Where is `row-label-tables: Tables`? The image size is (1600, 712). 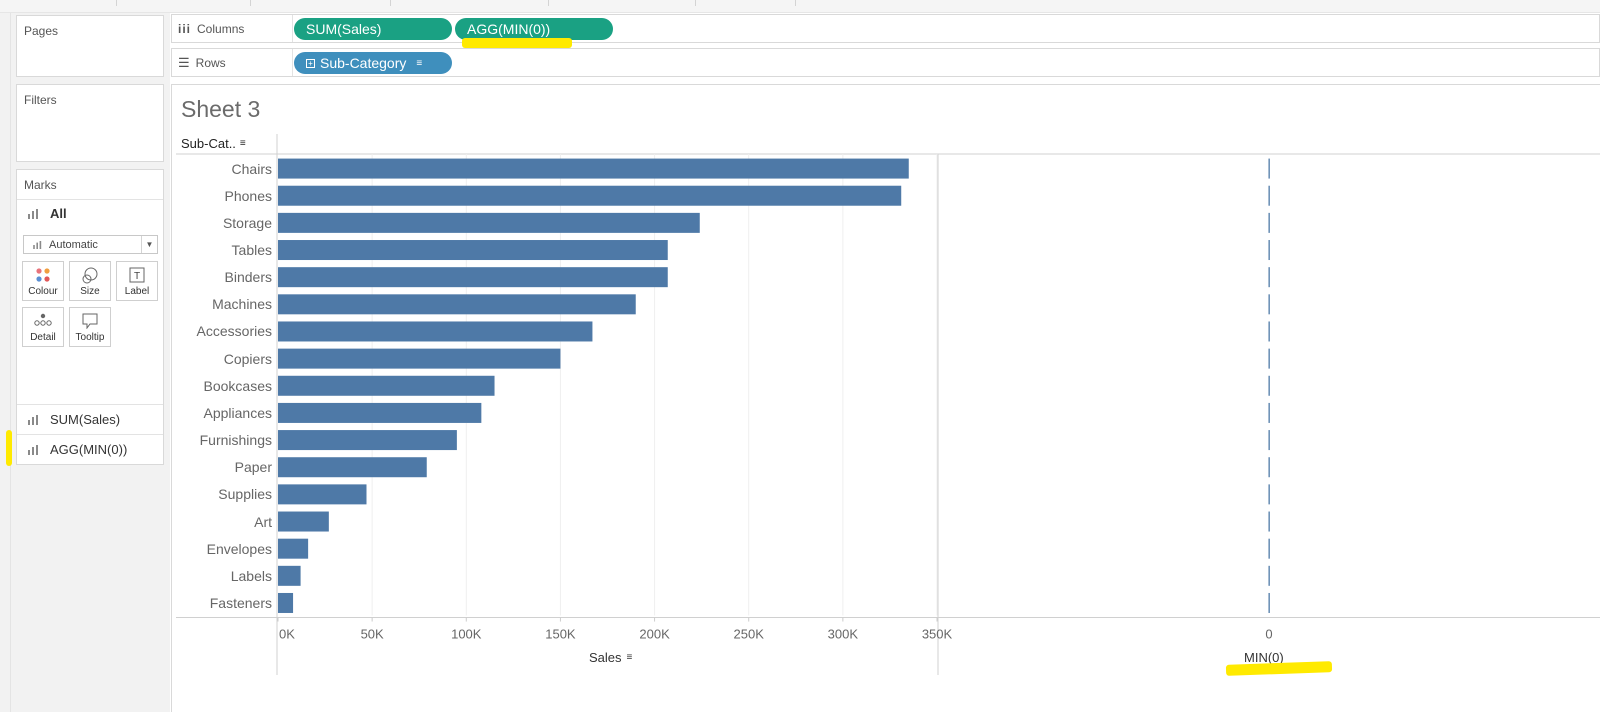 row-label-tables: Tables is located at coordinates (251, 250).